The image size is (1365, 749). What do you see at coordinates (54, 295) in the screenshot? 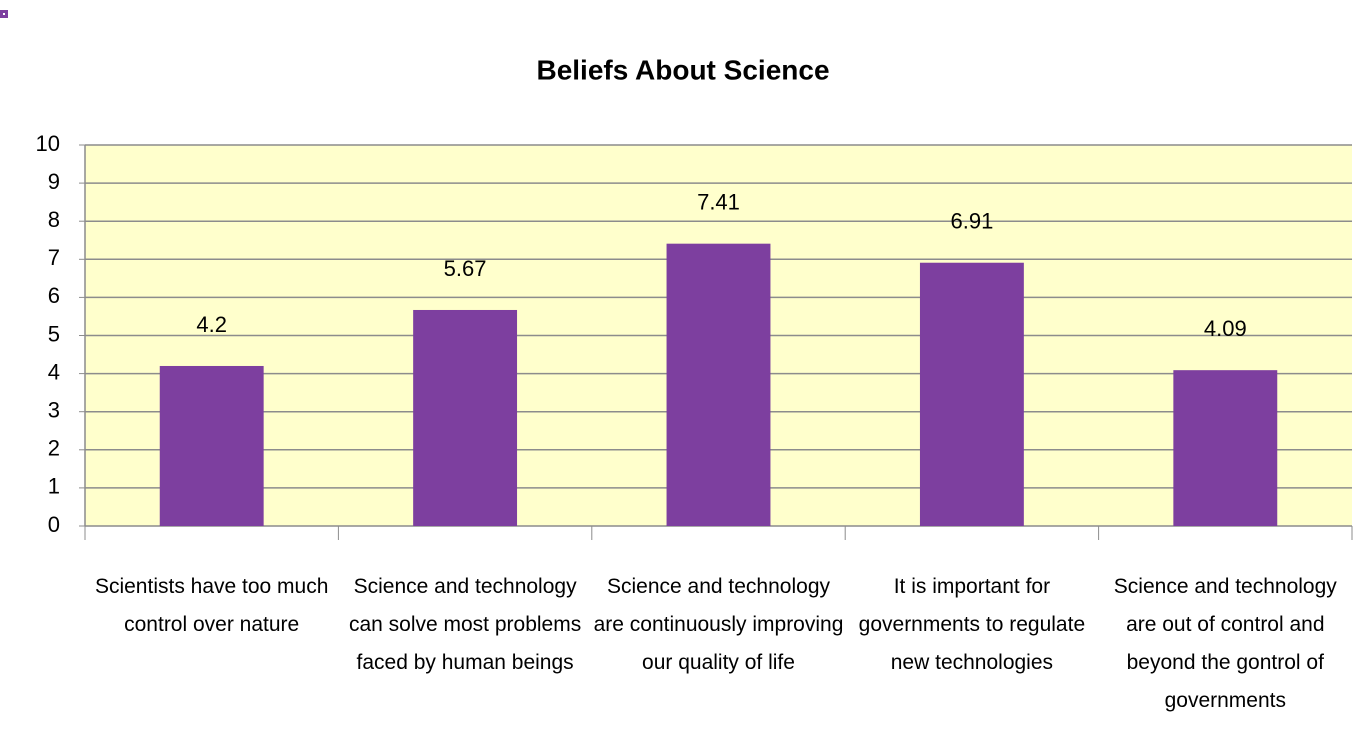
I see `y-tick-label: 6` at bounding box center [54, 295].